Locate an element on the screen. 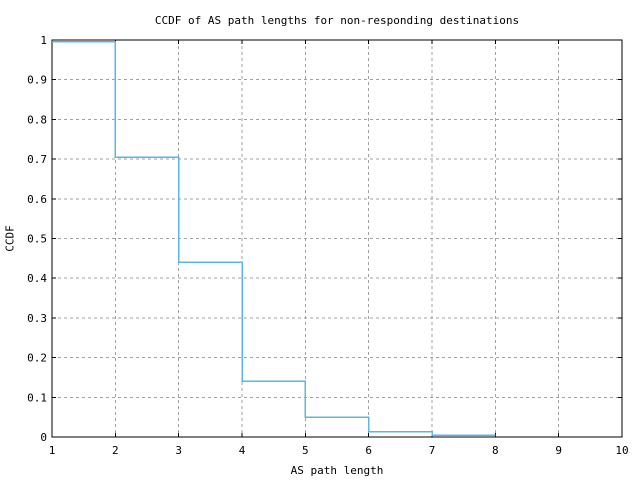 The height and width of the screenshot is (480, 640). y-tick-label: 0.3 is located at coordinates (37, 318).